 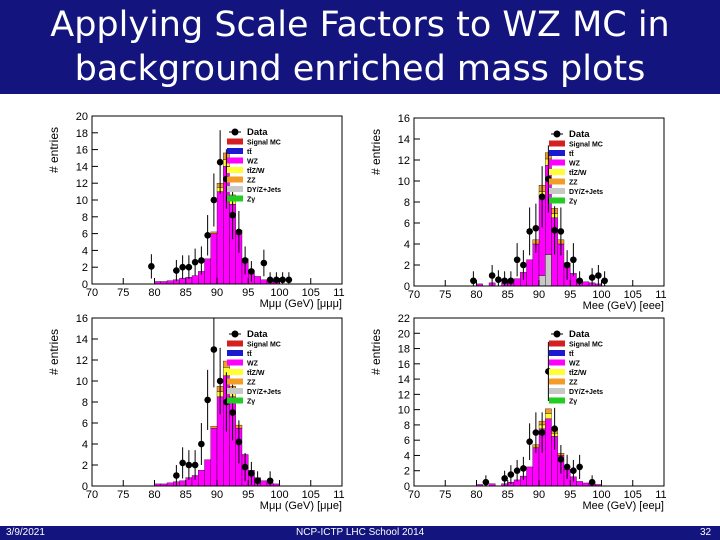 What do you see at coordinates (85, 268) in the screenshot?
I see `y-tick-label: 2` at bounding box center [85, 268].